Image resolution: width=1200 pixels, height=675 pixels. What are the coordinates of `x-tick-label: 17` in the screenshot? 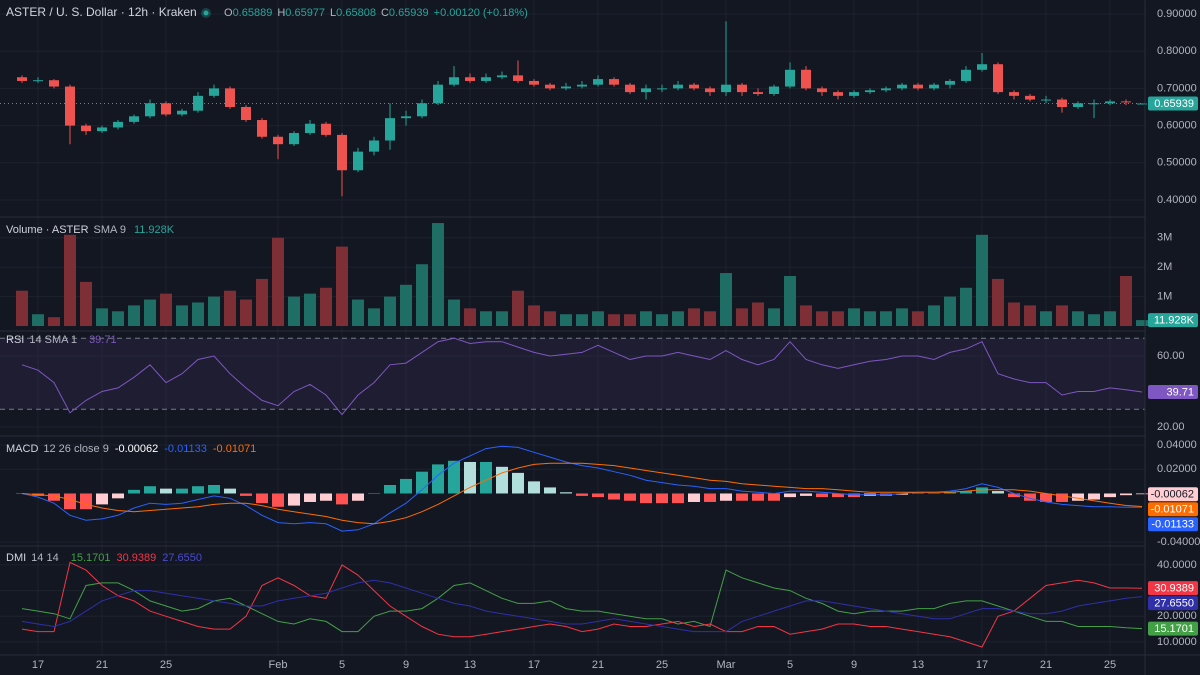 It's located at (982, 665).